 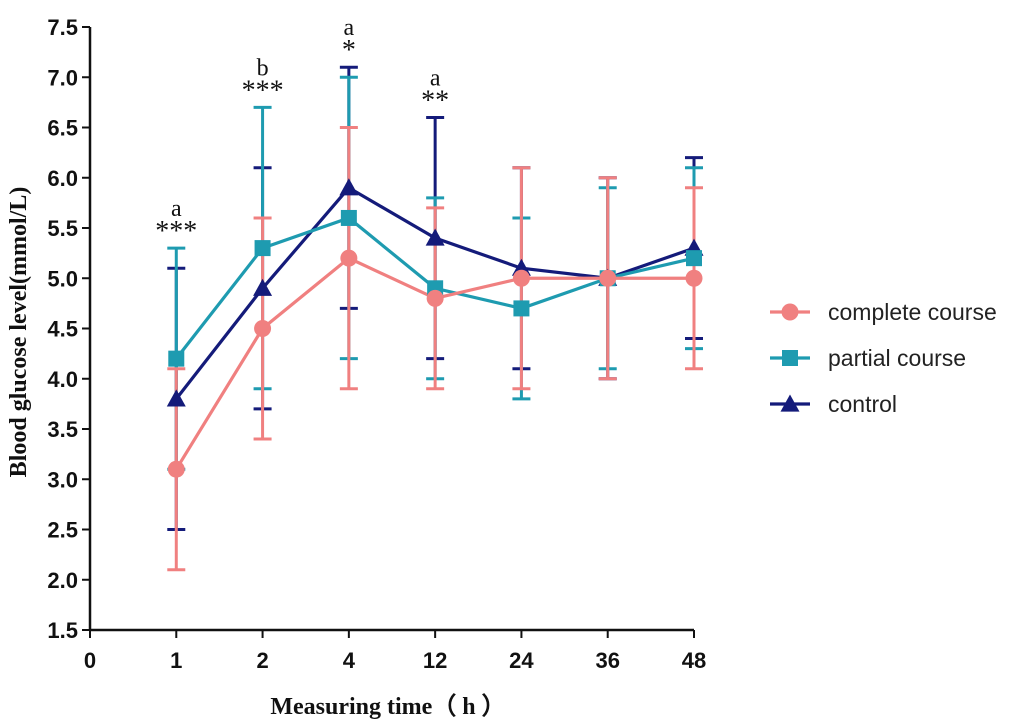 What do you see at coordinates (262, 660) in the screenshot?
I see `x-tick-label: 2` at bounding box center [262, 660].